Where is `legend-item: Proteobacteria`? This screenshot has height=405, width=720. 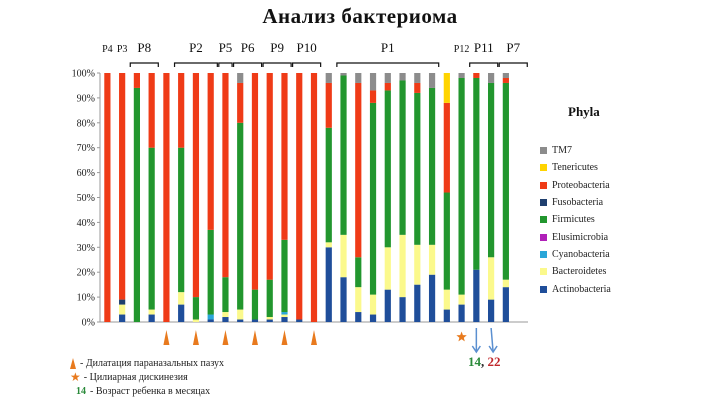
legend-item: Proteobacteria is located at coordinates (610, 185).